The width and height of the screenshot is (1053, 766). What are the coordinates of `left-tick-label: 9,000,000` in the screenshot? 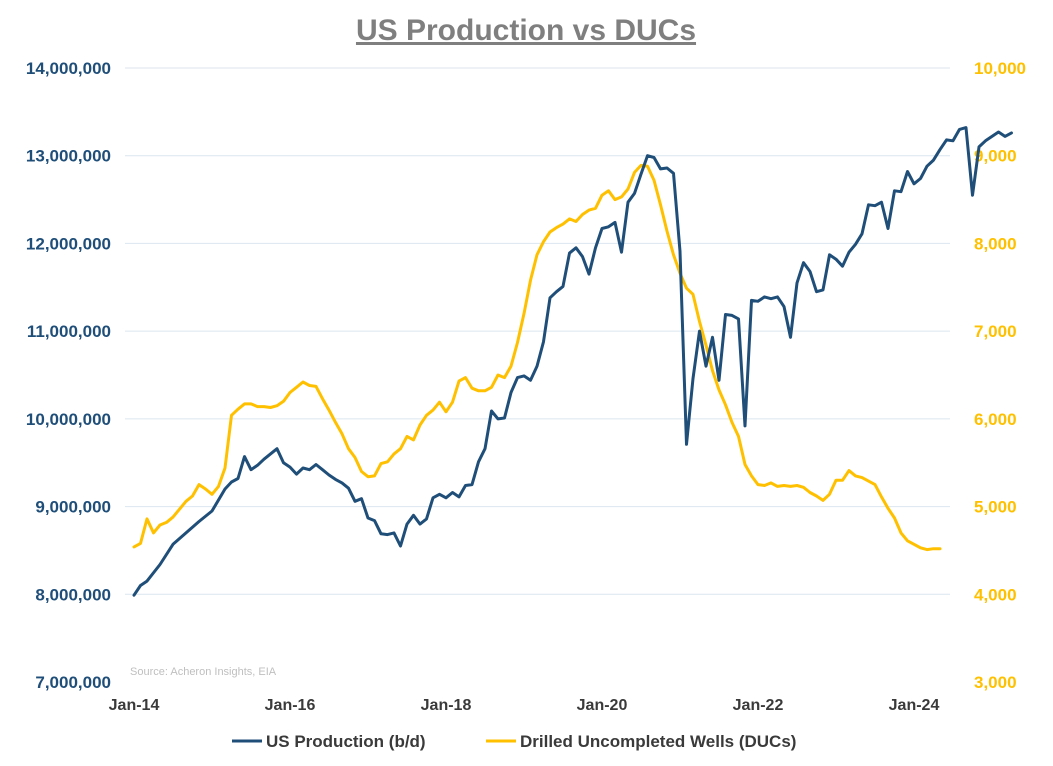 It's located at (73, 507).